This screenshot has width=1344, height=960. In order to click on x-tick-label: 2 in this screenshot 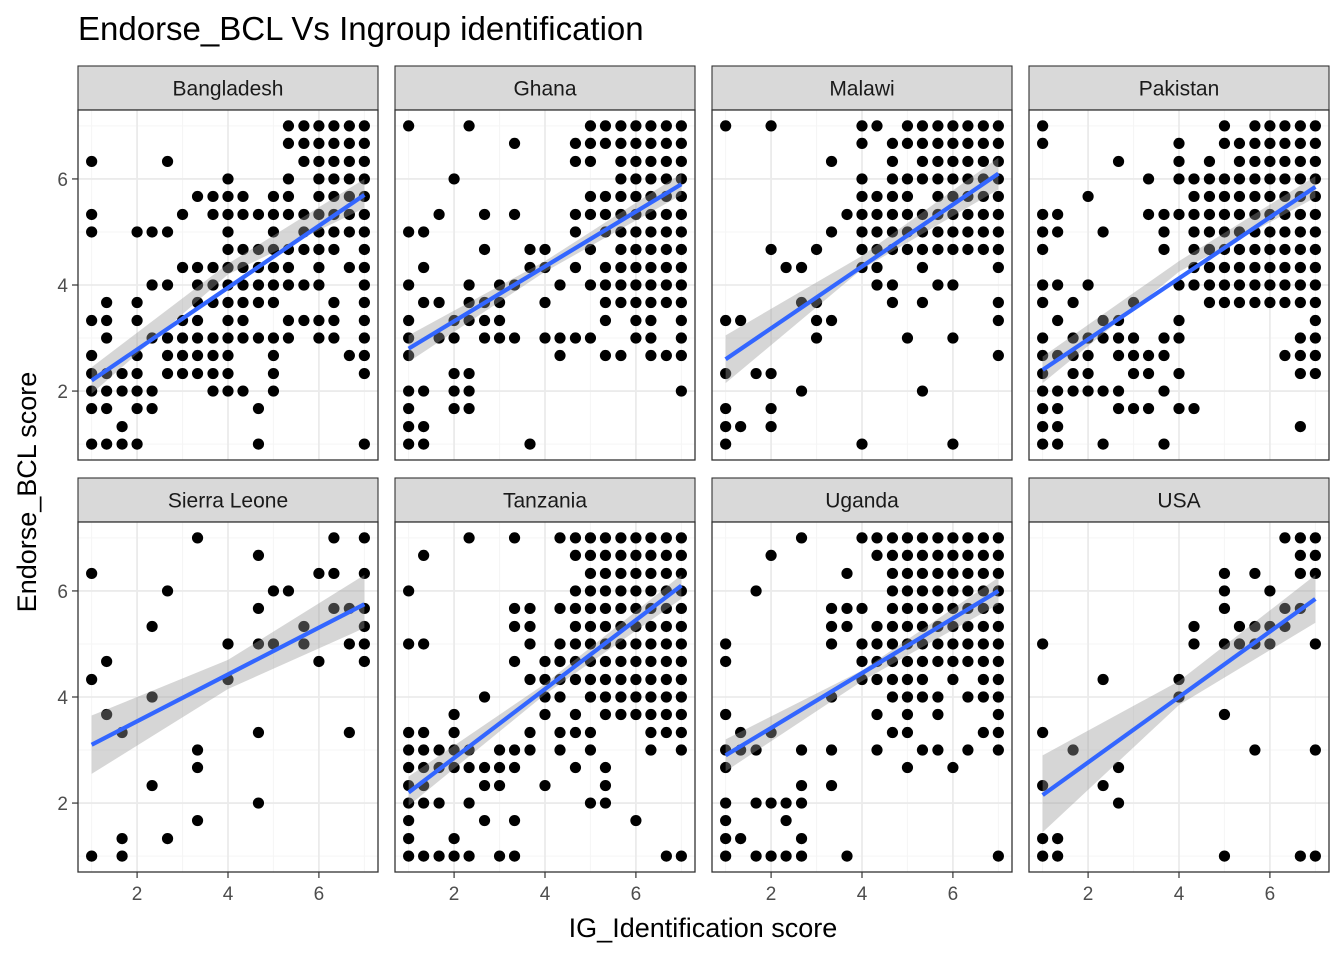, I will do `click(454, 894)`.